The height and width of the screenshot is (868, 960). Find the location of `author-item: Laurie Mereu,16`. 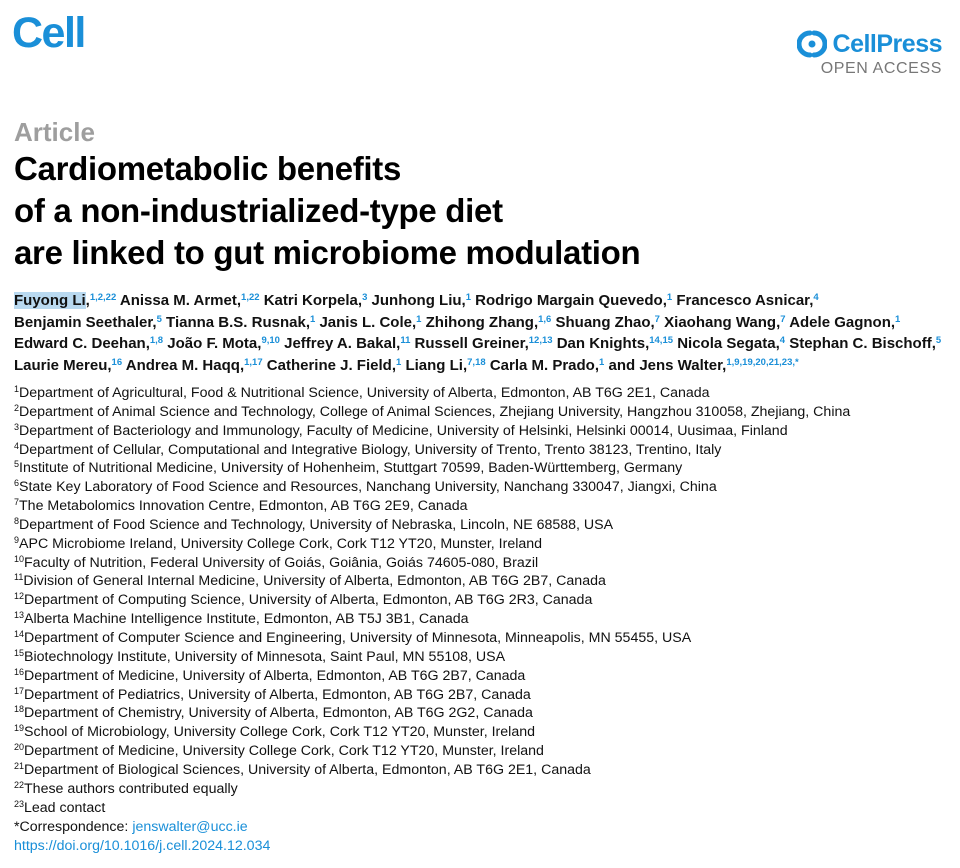

author-item: Laurie Mereu,16 is located at coordinates (68, 365).